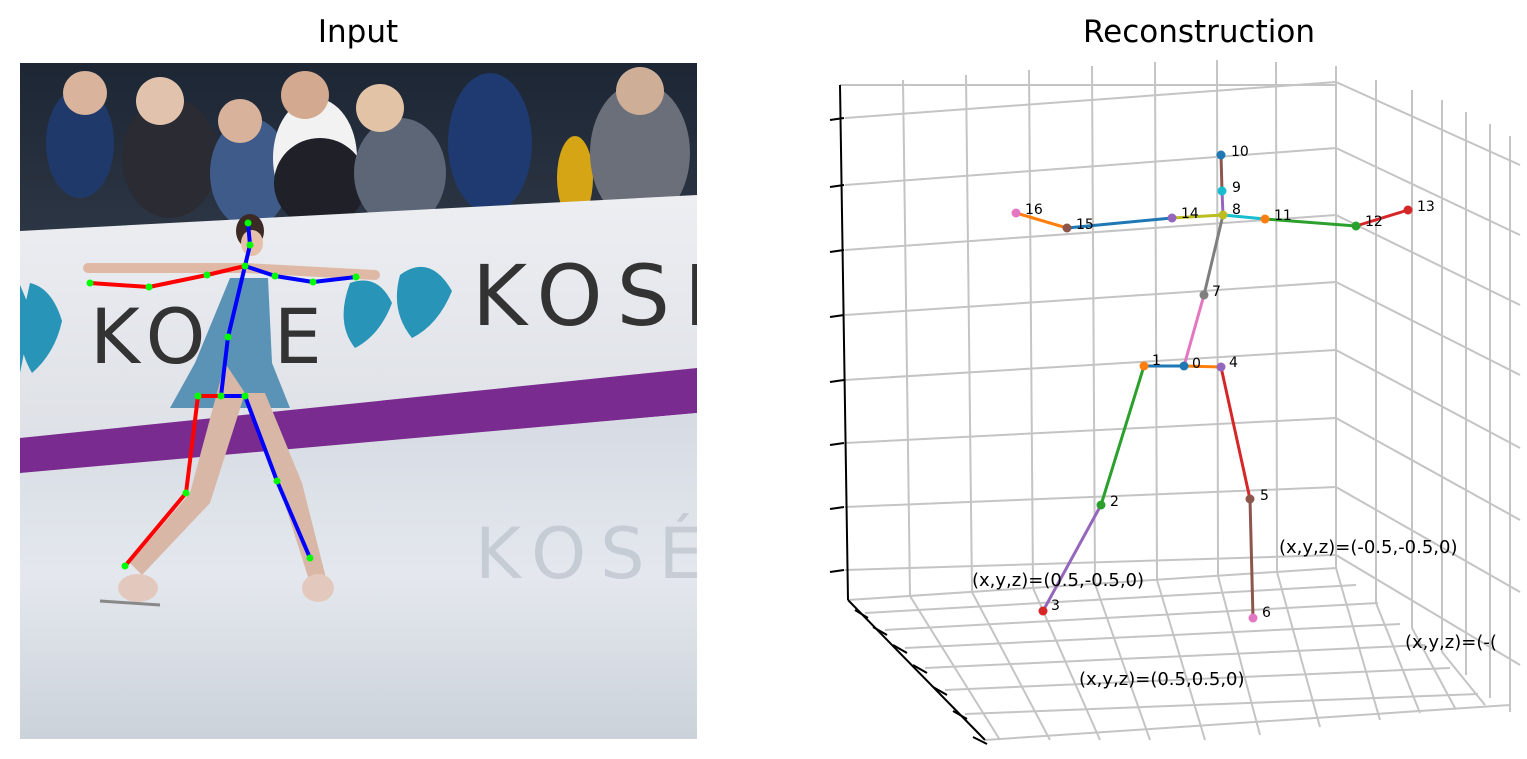  What do you see at coordinates (584, 296) in the screenshot?
I see `banner-text: KOSÉ` at bounding box center [584, 296].